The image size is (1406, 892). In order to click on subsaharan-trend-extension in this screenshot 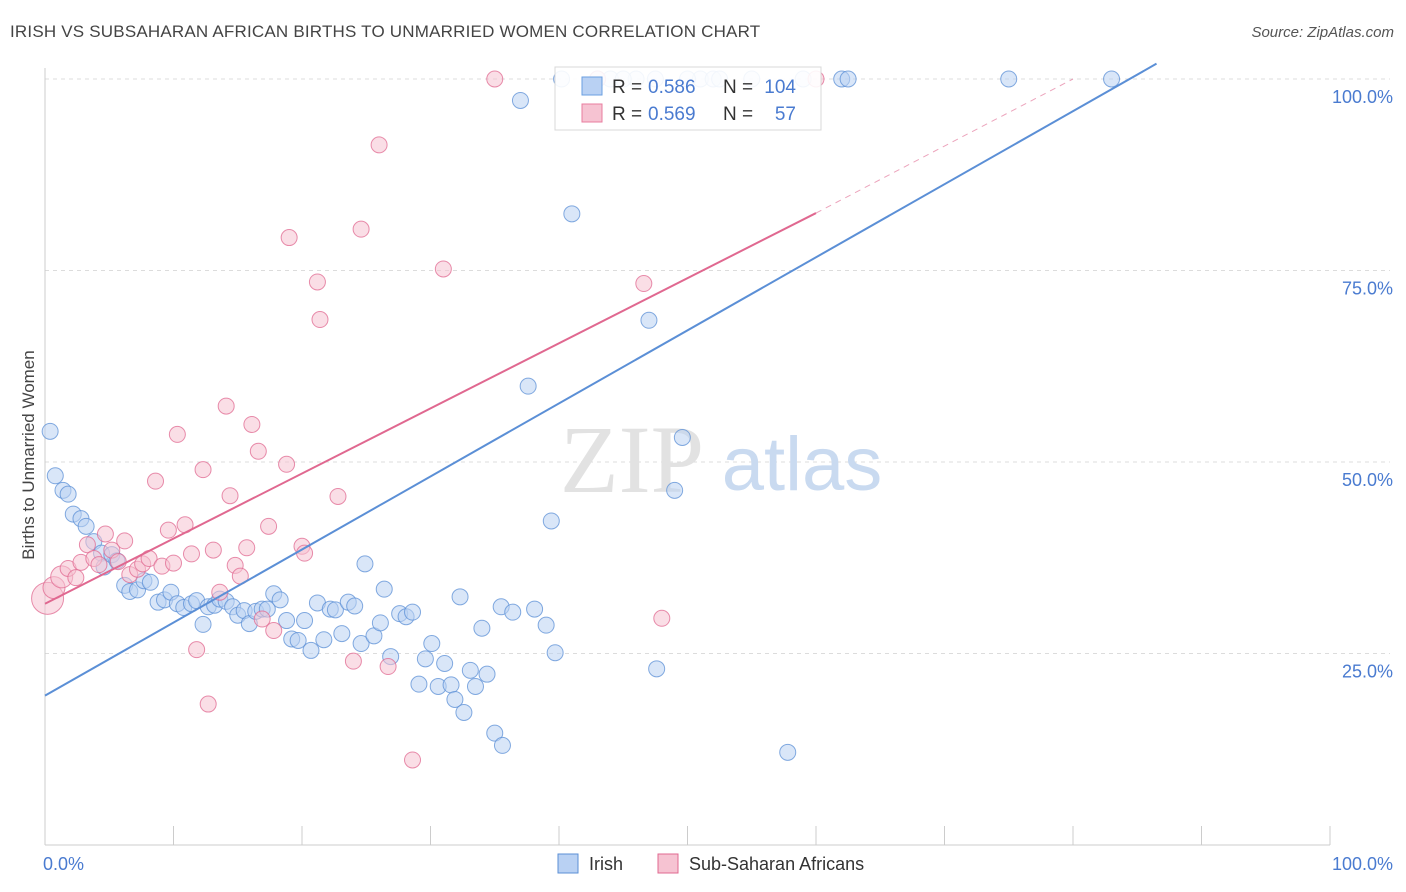, I will do `click(944, 146)`.